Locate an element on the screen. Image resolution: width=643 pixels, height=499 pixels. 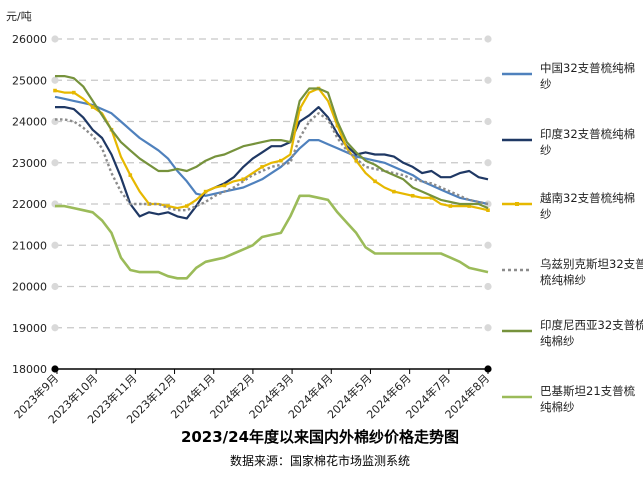
legend-label: 越南32支普梳纯棉纱 is located at coordinates (587, 206).